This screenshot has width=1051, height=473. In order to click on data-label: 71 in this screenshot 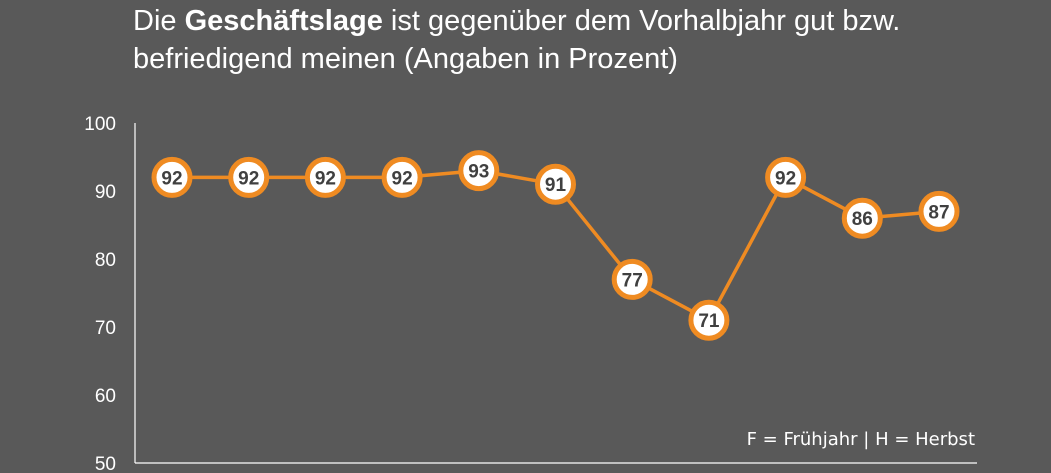, I will do `click(709, 321)`.